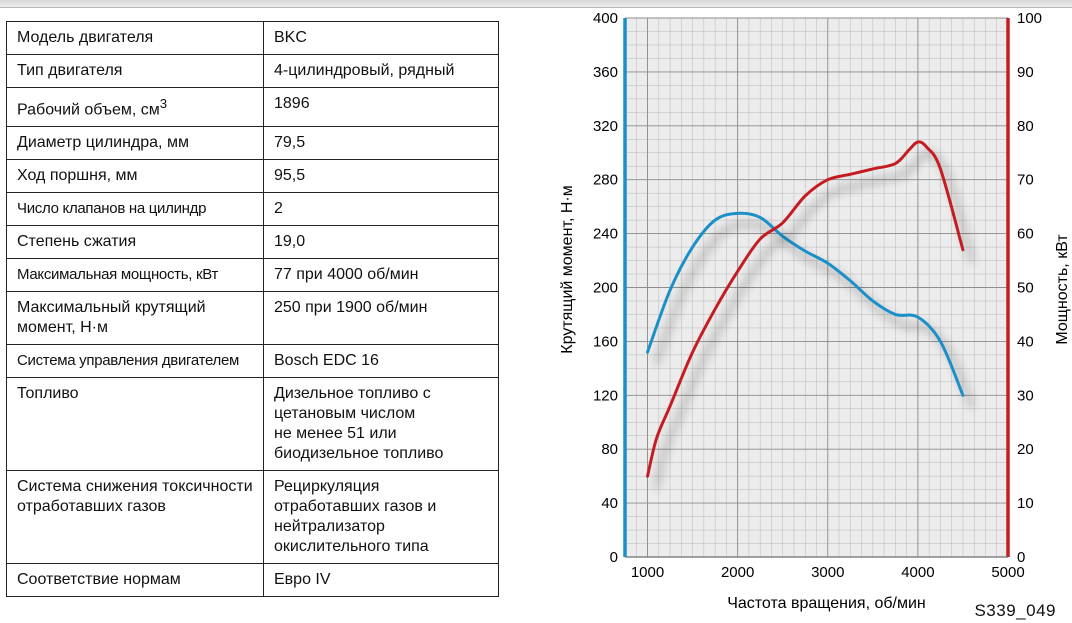  I want to click on spec-row: Соответствие нормам Евро IV, so click(252, 580).